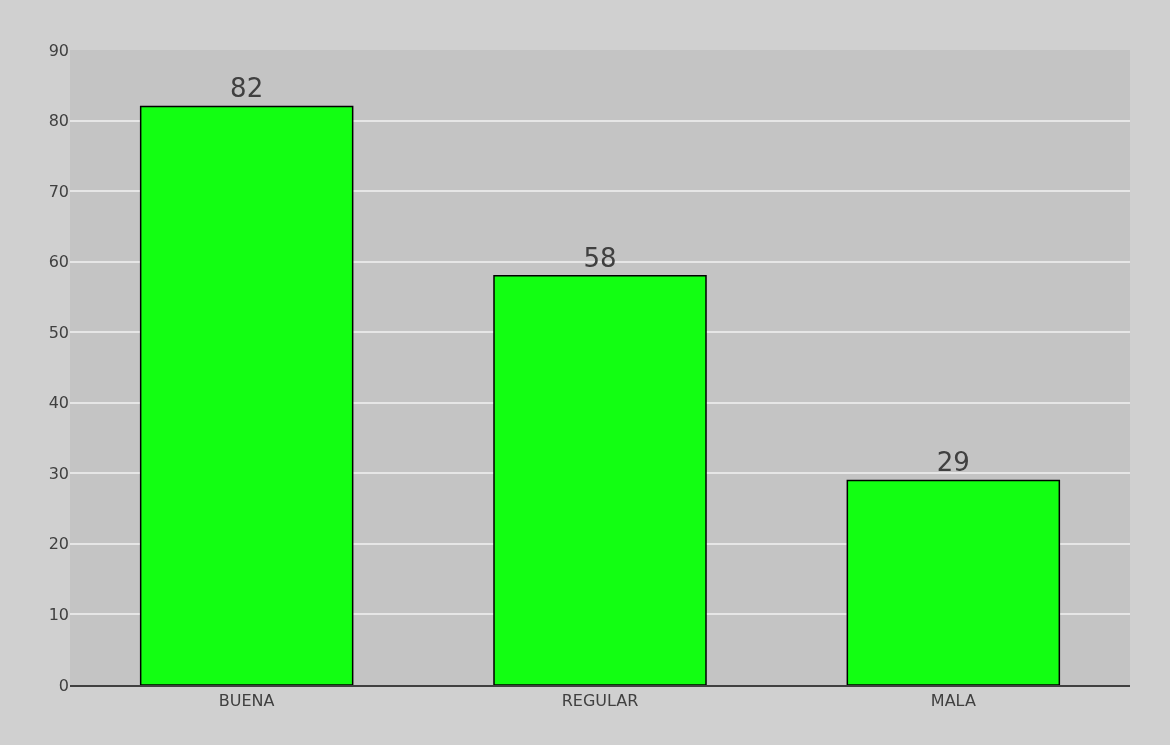 This screenshot has width=1170, height=745. What do you see at coordinates (953, 701) in the screenshot?
I see `x-tick-label: MALA` at bounding box center [953, 701].